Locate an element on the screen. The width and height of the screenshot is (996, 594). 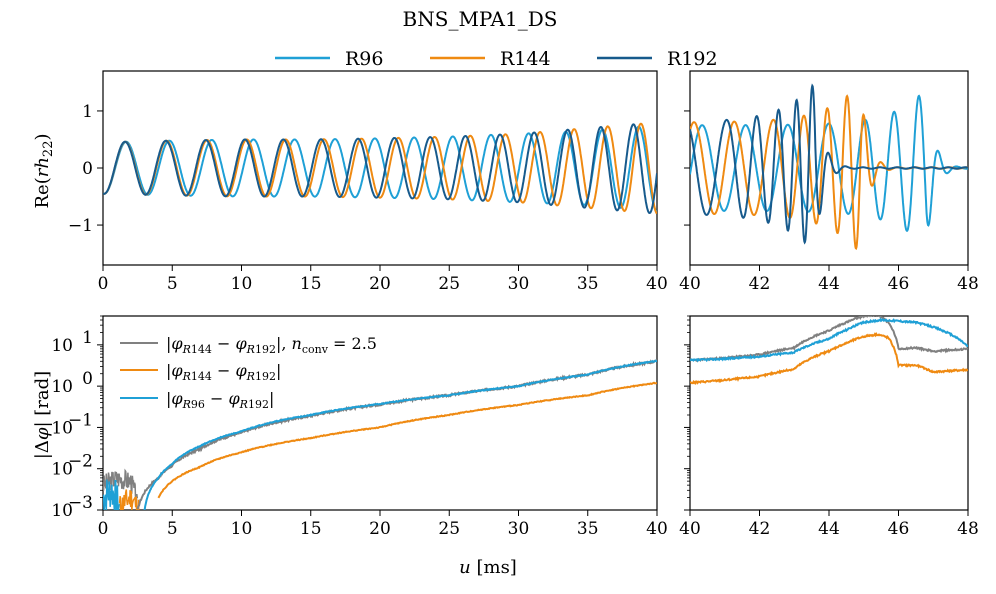
y-tick-label: −1 is located at coordinates (80, 226).